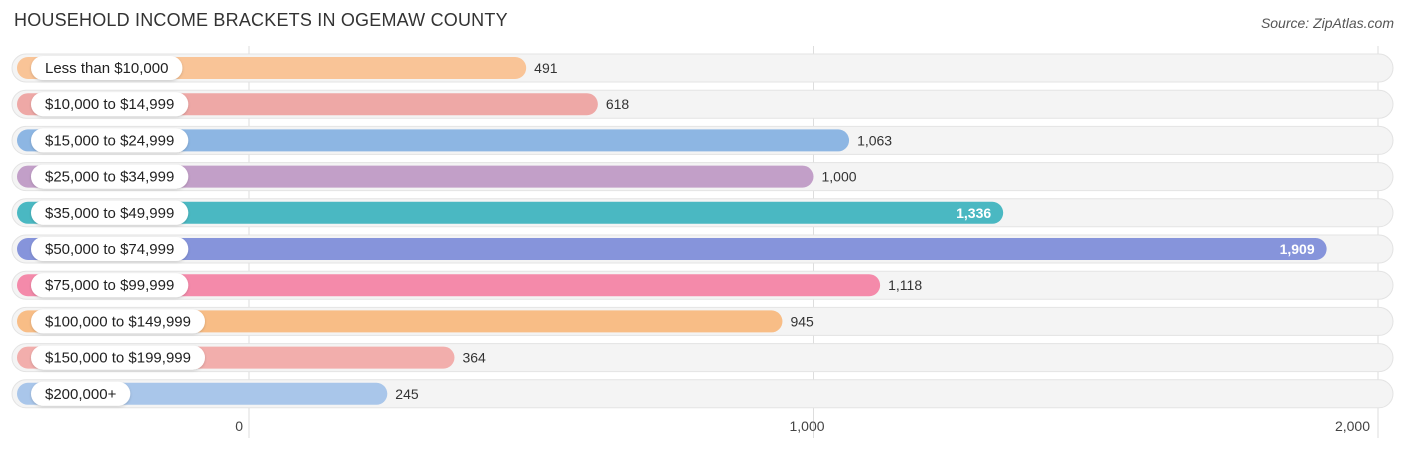 The width and height of the screenshot is (1406, 449). Describe the element at coordinates (702, 358) in the screenshot. I see `bar-row: $150,000 to $199,999 364` at that location.